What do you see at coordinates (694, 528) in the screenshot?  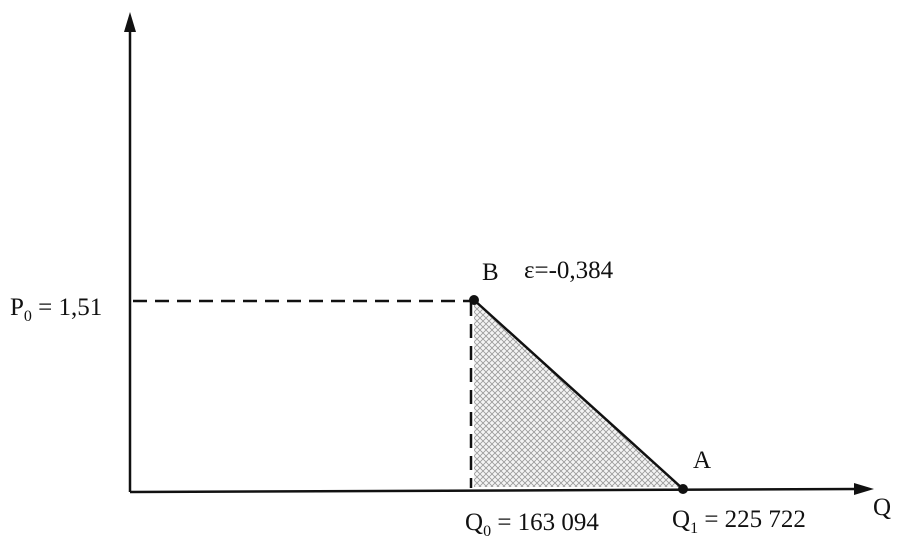 I see `label-part: 1` at bounding box center [694, 528].